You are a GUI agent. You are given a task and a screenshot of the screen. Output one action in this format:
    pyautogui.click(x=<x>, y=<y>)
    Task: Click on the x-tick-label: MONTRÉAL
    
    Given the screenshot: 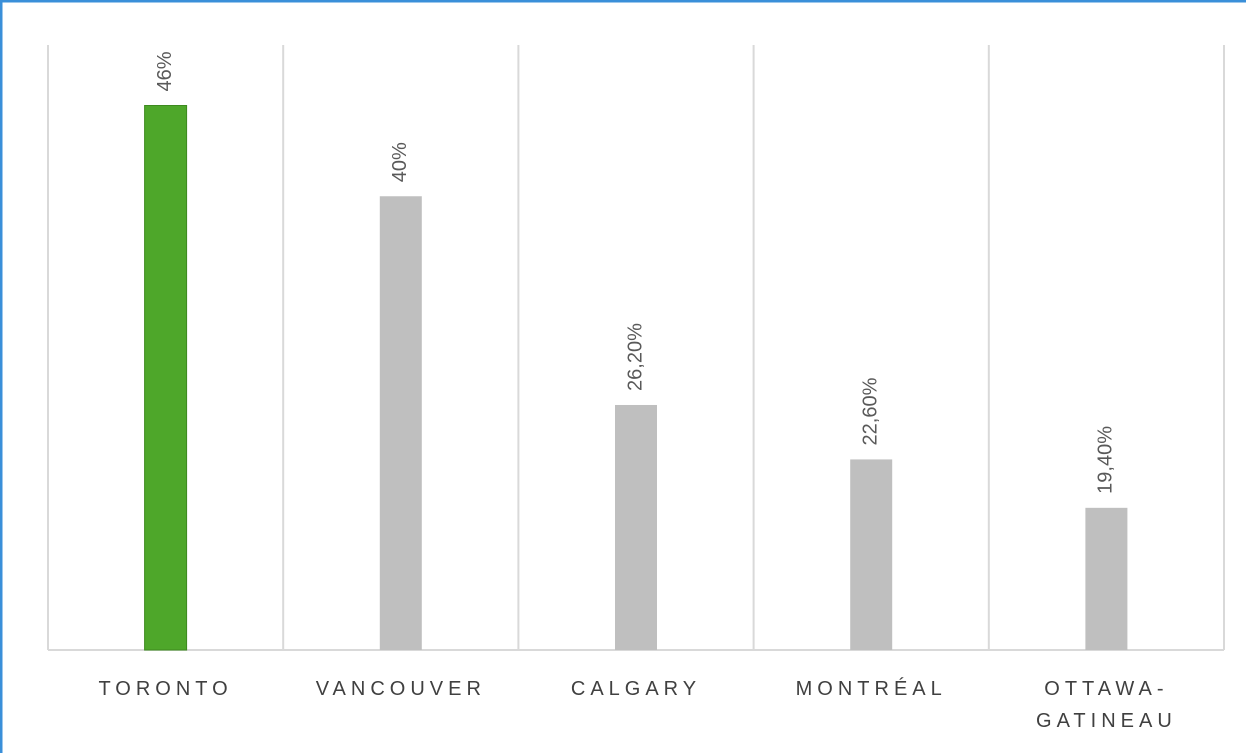 What is the action you would take?
    pyautogui.click(x=871, y=688)
    